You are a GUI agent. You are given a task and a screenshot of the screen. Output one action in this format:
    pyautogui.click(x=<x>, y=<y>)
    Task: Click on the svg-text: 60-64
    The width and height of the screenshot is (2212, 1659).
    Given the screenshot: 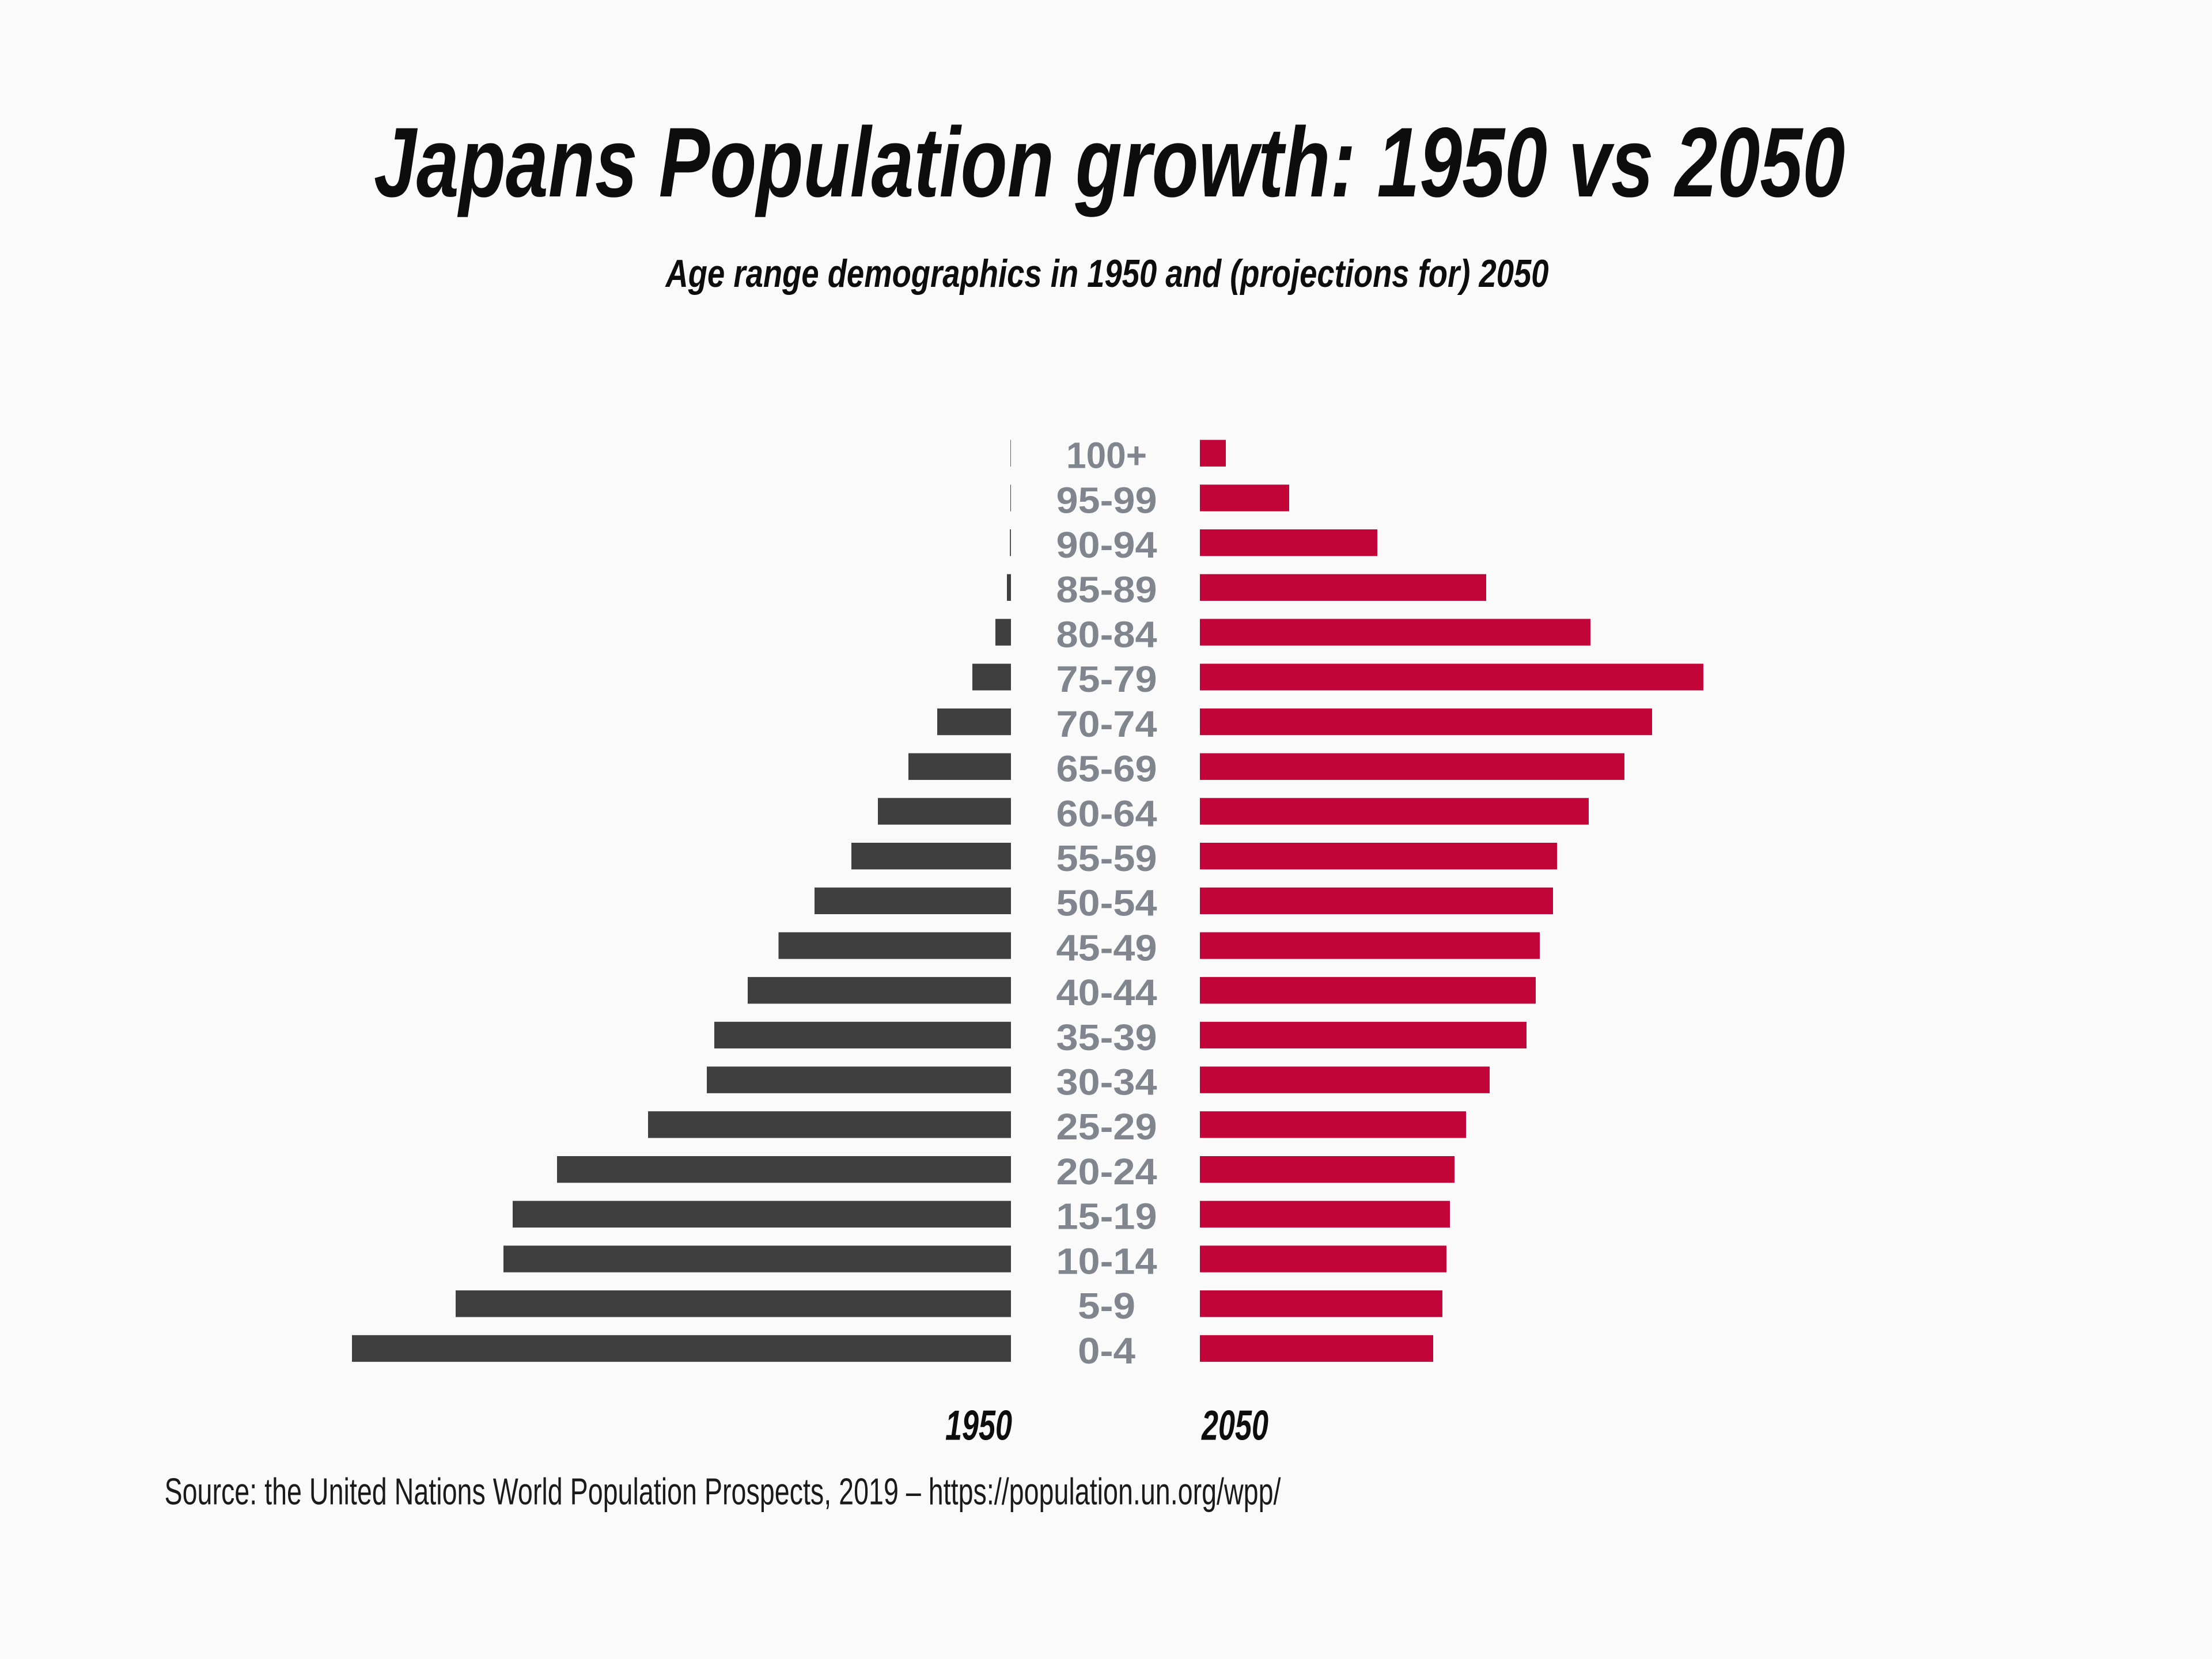 What is the action you would take?
    pyautogui.click(x=1106, y=813)
    